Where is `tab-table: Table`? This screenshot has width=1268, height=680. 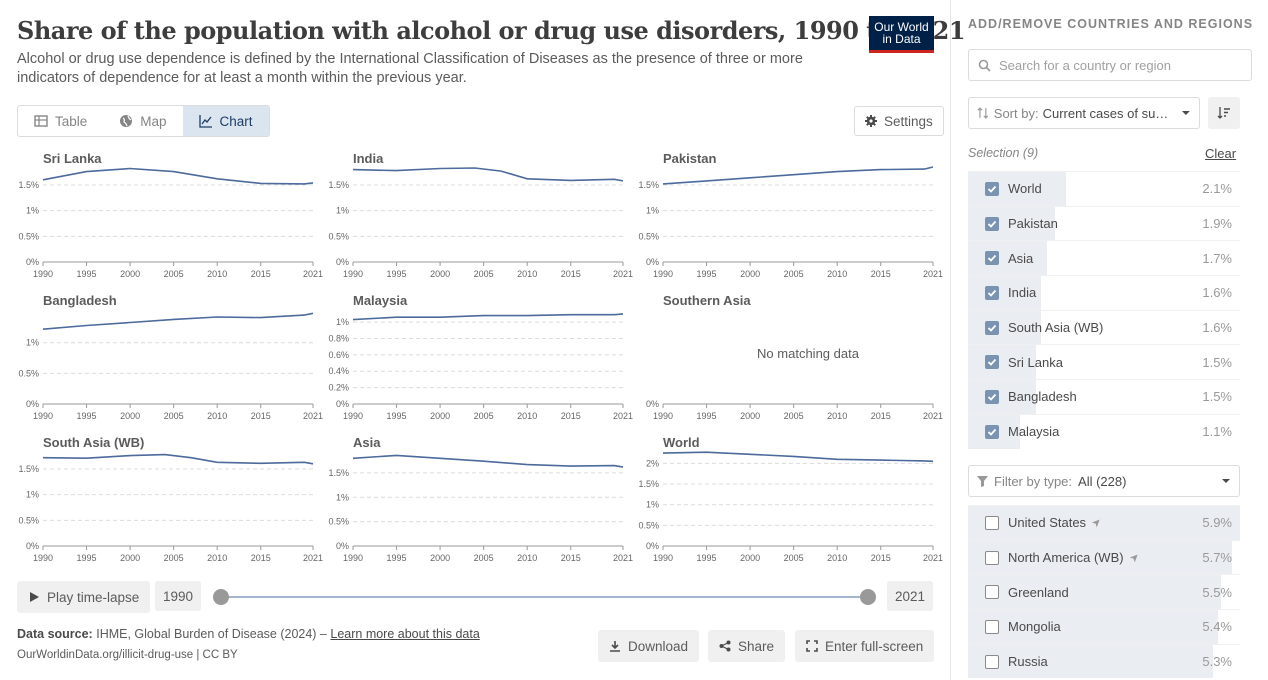
tab-table: Table is located at coordinates (60, 121).